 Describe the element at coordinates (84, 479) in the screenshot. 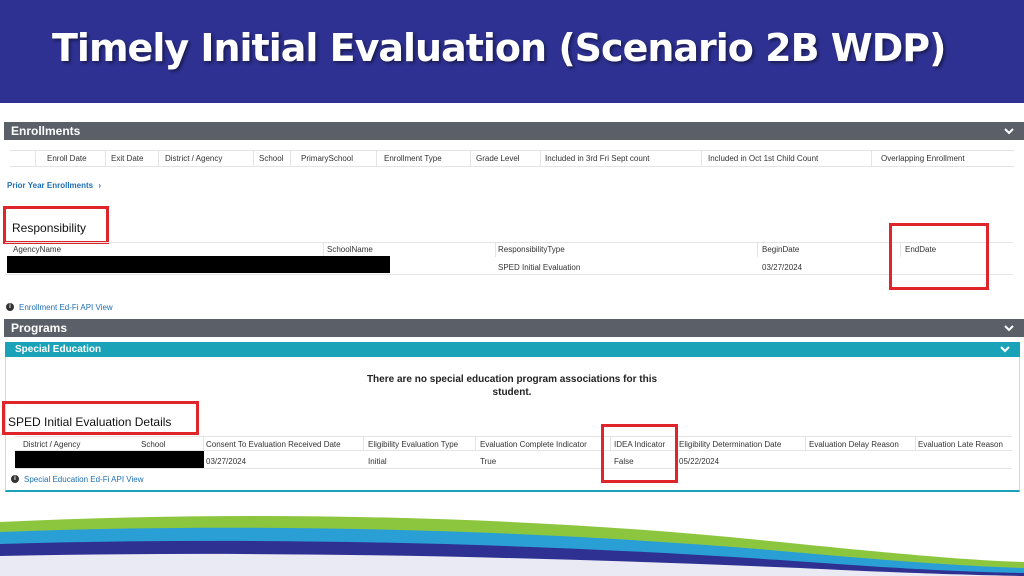

I see `special-education-edfi-api-link: Special Education Ed-Fi API View` at that location.